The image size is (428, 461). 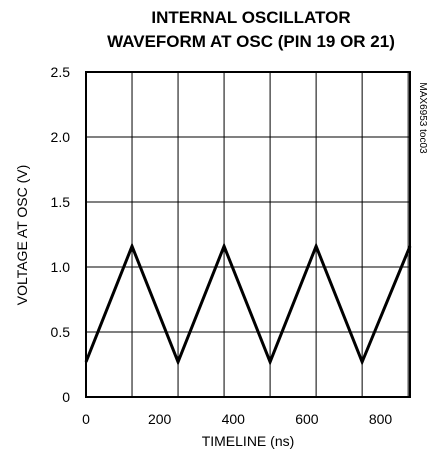 What do you see at coordinates (61, 202) in the screenshot?
I see `y-tick-label: 1.5` at bounding box center [61, 202].